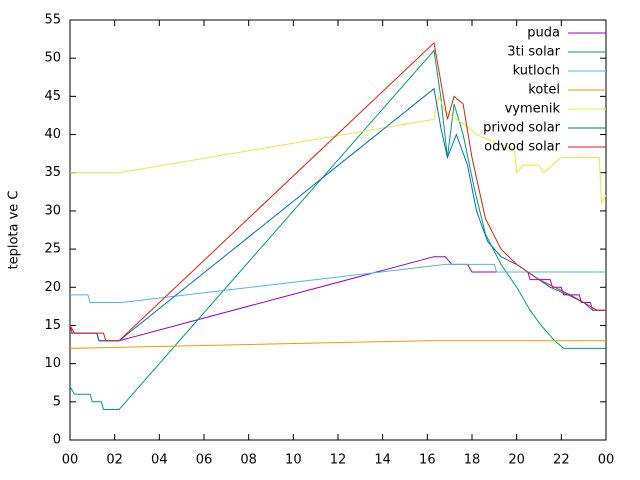  I want to click on y-tick-label: 15, so click(52, 325).